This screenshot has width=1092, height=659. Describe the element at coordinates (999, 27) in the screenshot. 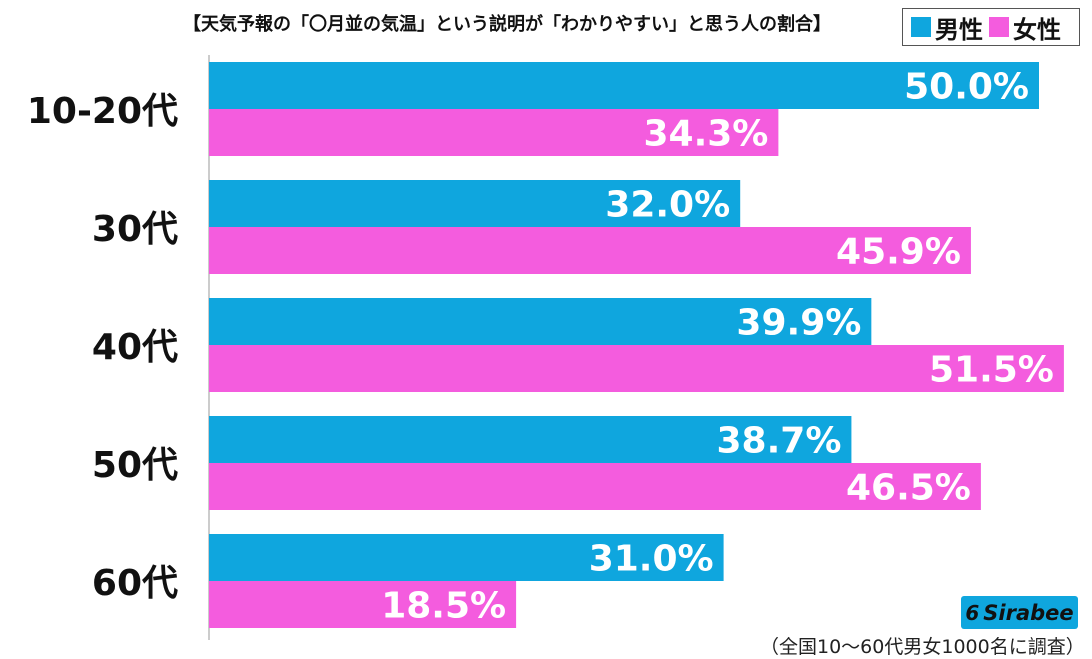

I see `legend-swatch-female` at that location.